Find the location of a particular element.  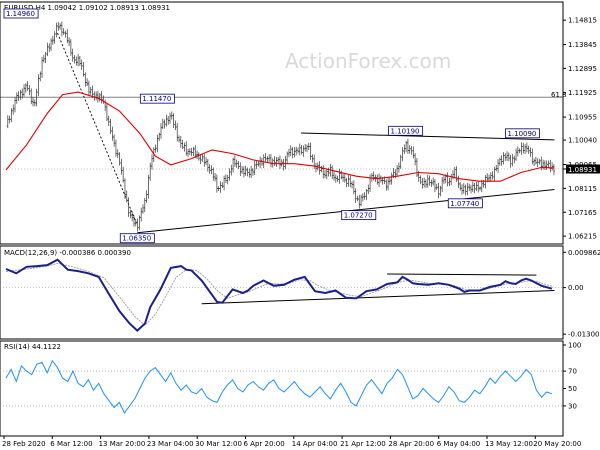

price-tick-label: 1.06215 is located at coordinates (582, 237).